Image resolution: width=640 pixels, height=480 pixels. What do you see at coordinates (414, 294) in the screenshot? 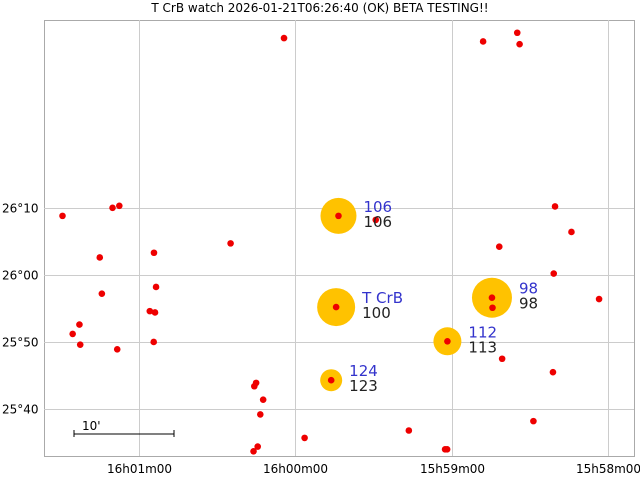
I see `comparison-halos` at bounding box center [414, 294].